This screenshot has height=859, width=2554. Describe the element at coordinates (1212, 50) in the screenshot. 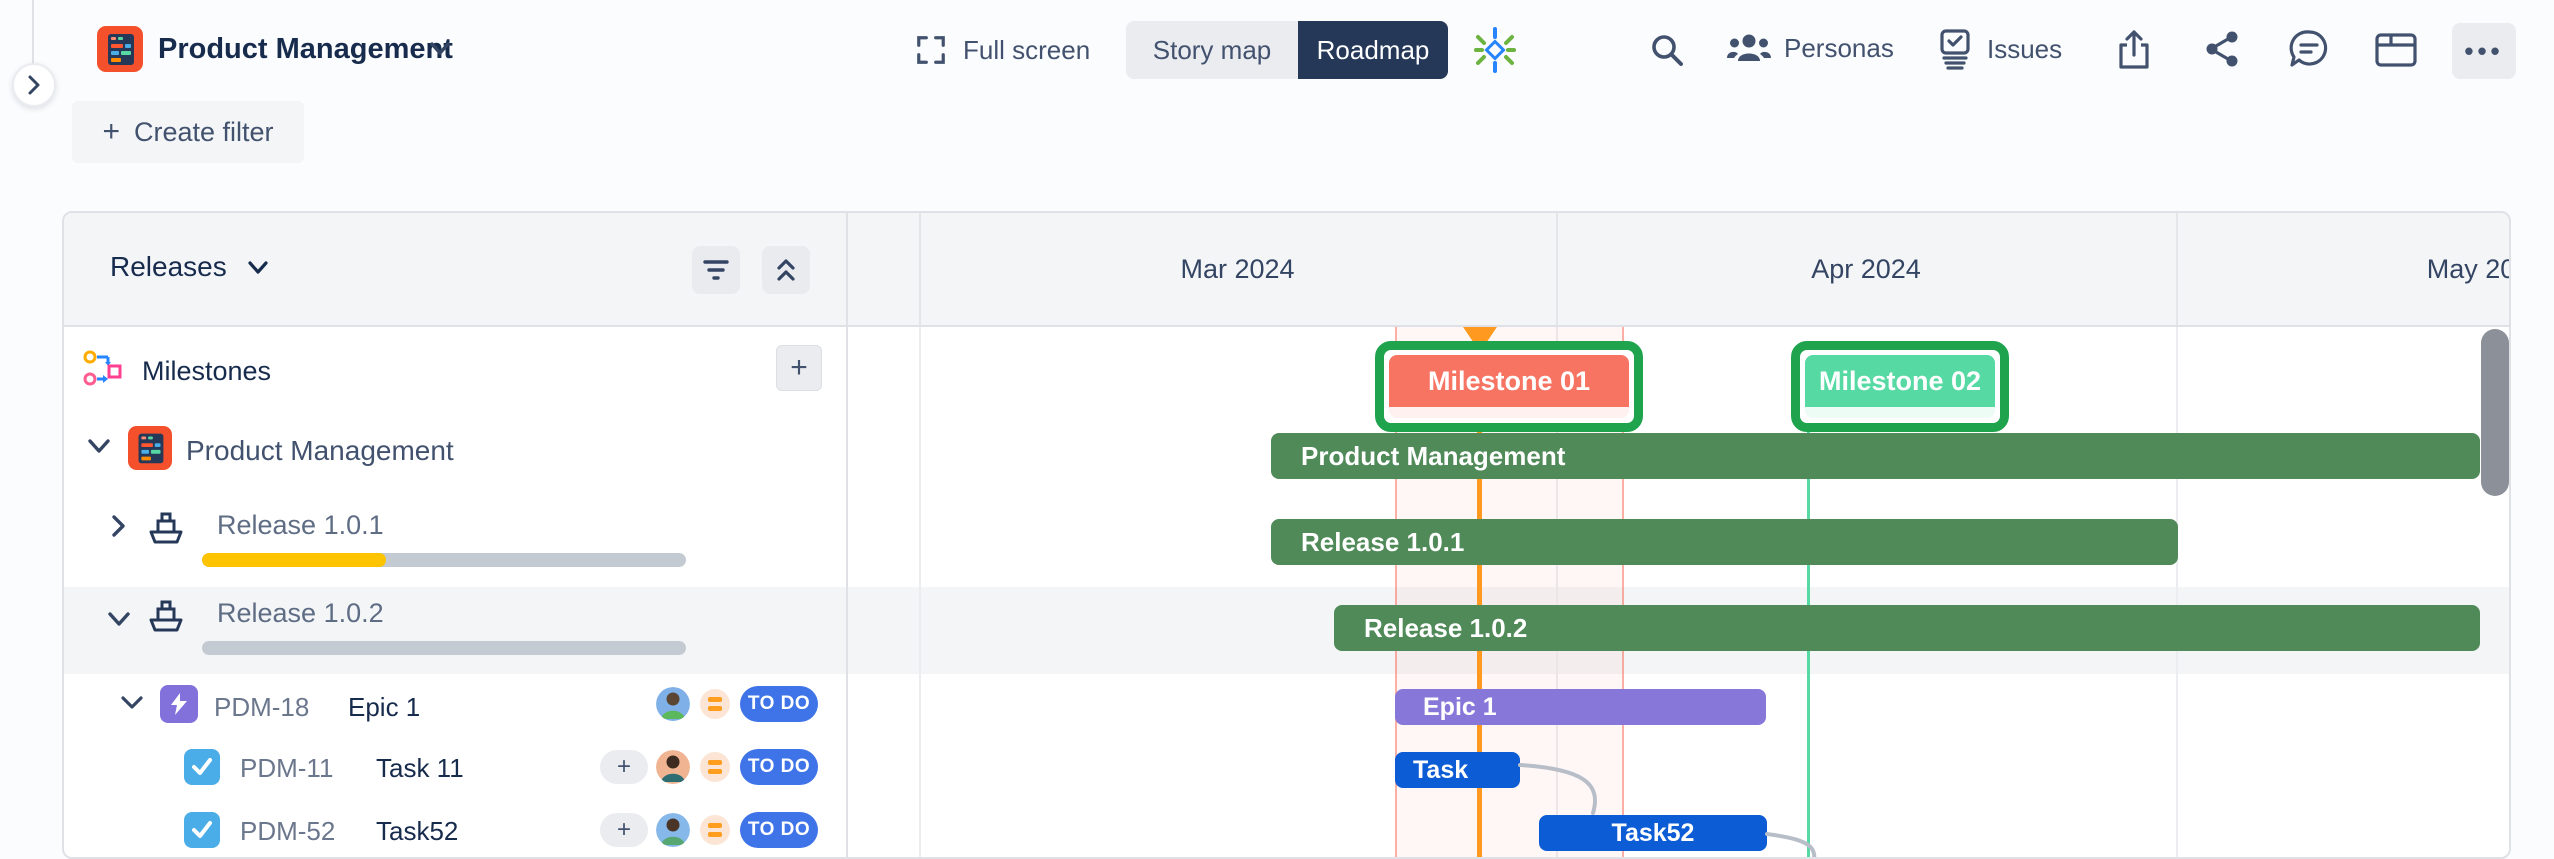

I see `tab-story-map: Story map` at that location.